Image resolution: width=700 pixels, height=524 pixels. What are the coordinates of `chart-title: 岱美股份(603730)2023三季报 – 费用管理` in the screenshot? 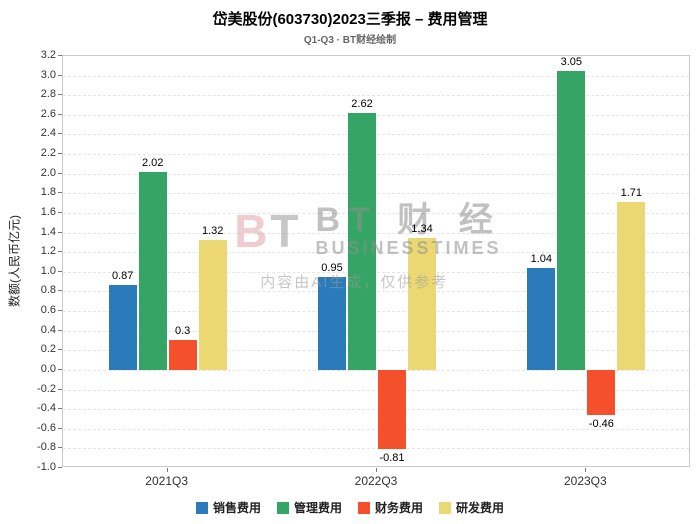 It's located at (350, 19).